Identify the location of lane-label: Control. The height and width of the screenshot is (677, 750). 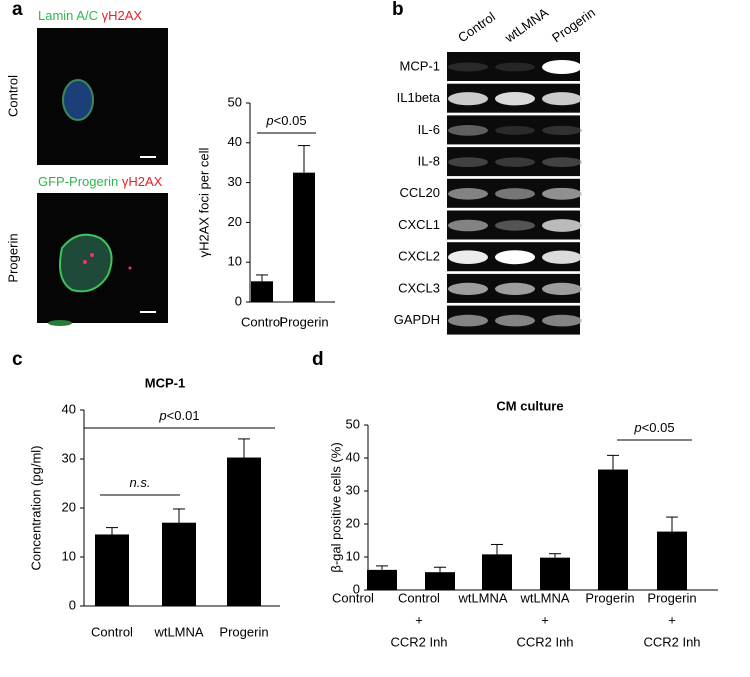
(476, 27).